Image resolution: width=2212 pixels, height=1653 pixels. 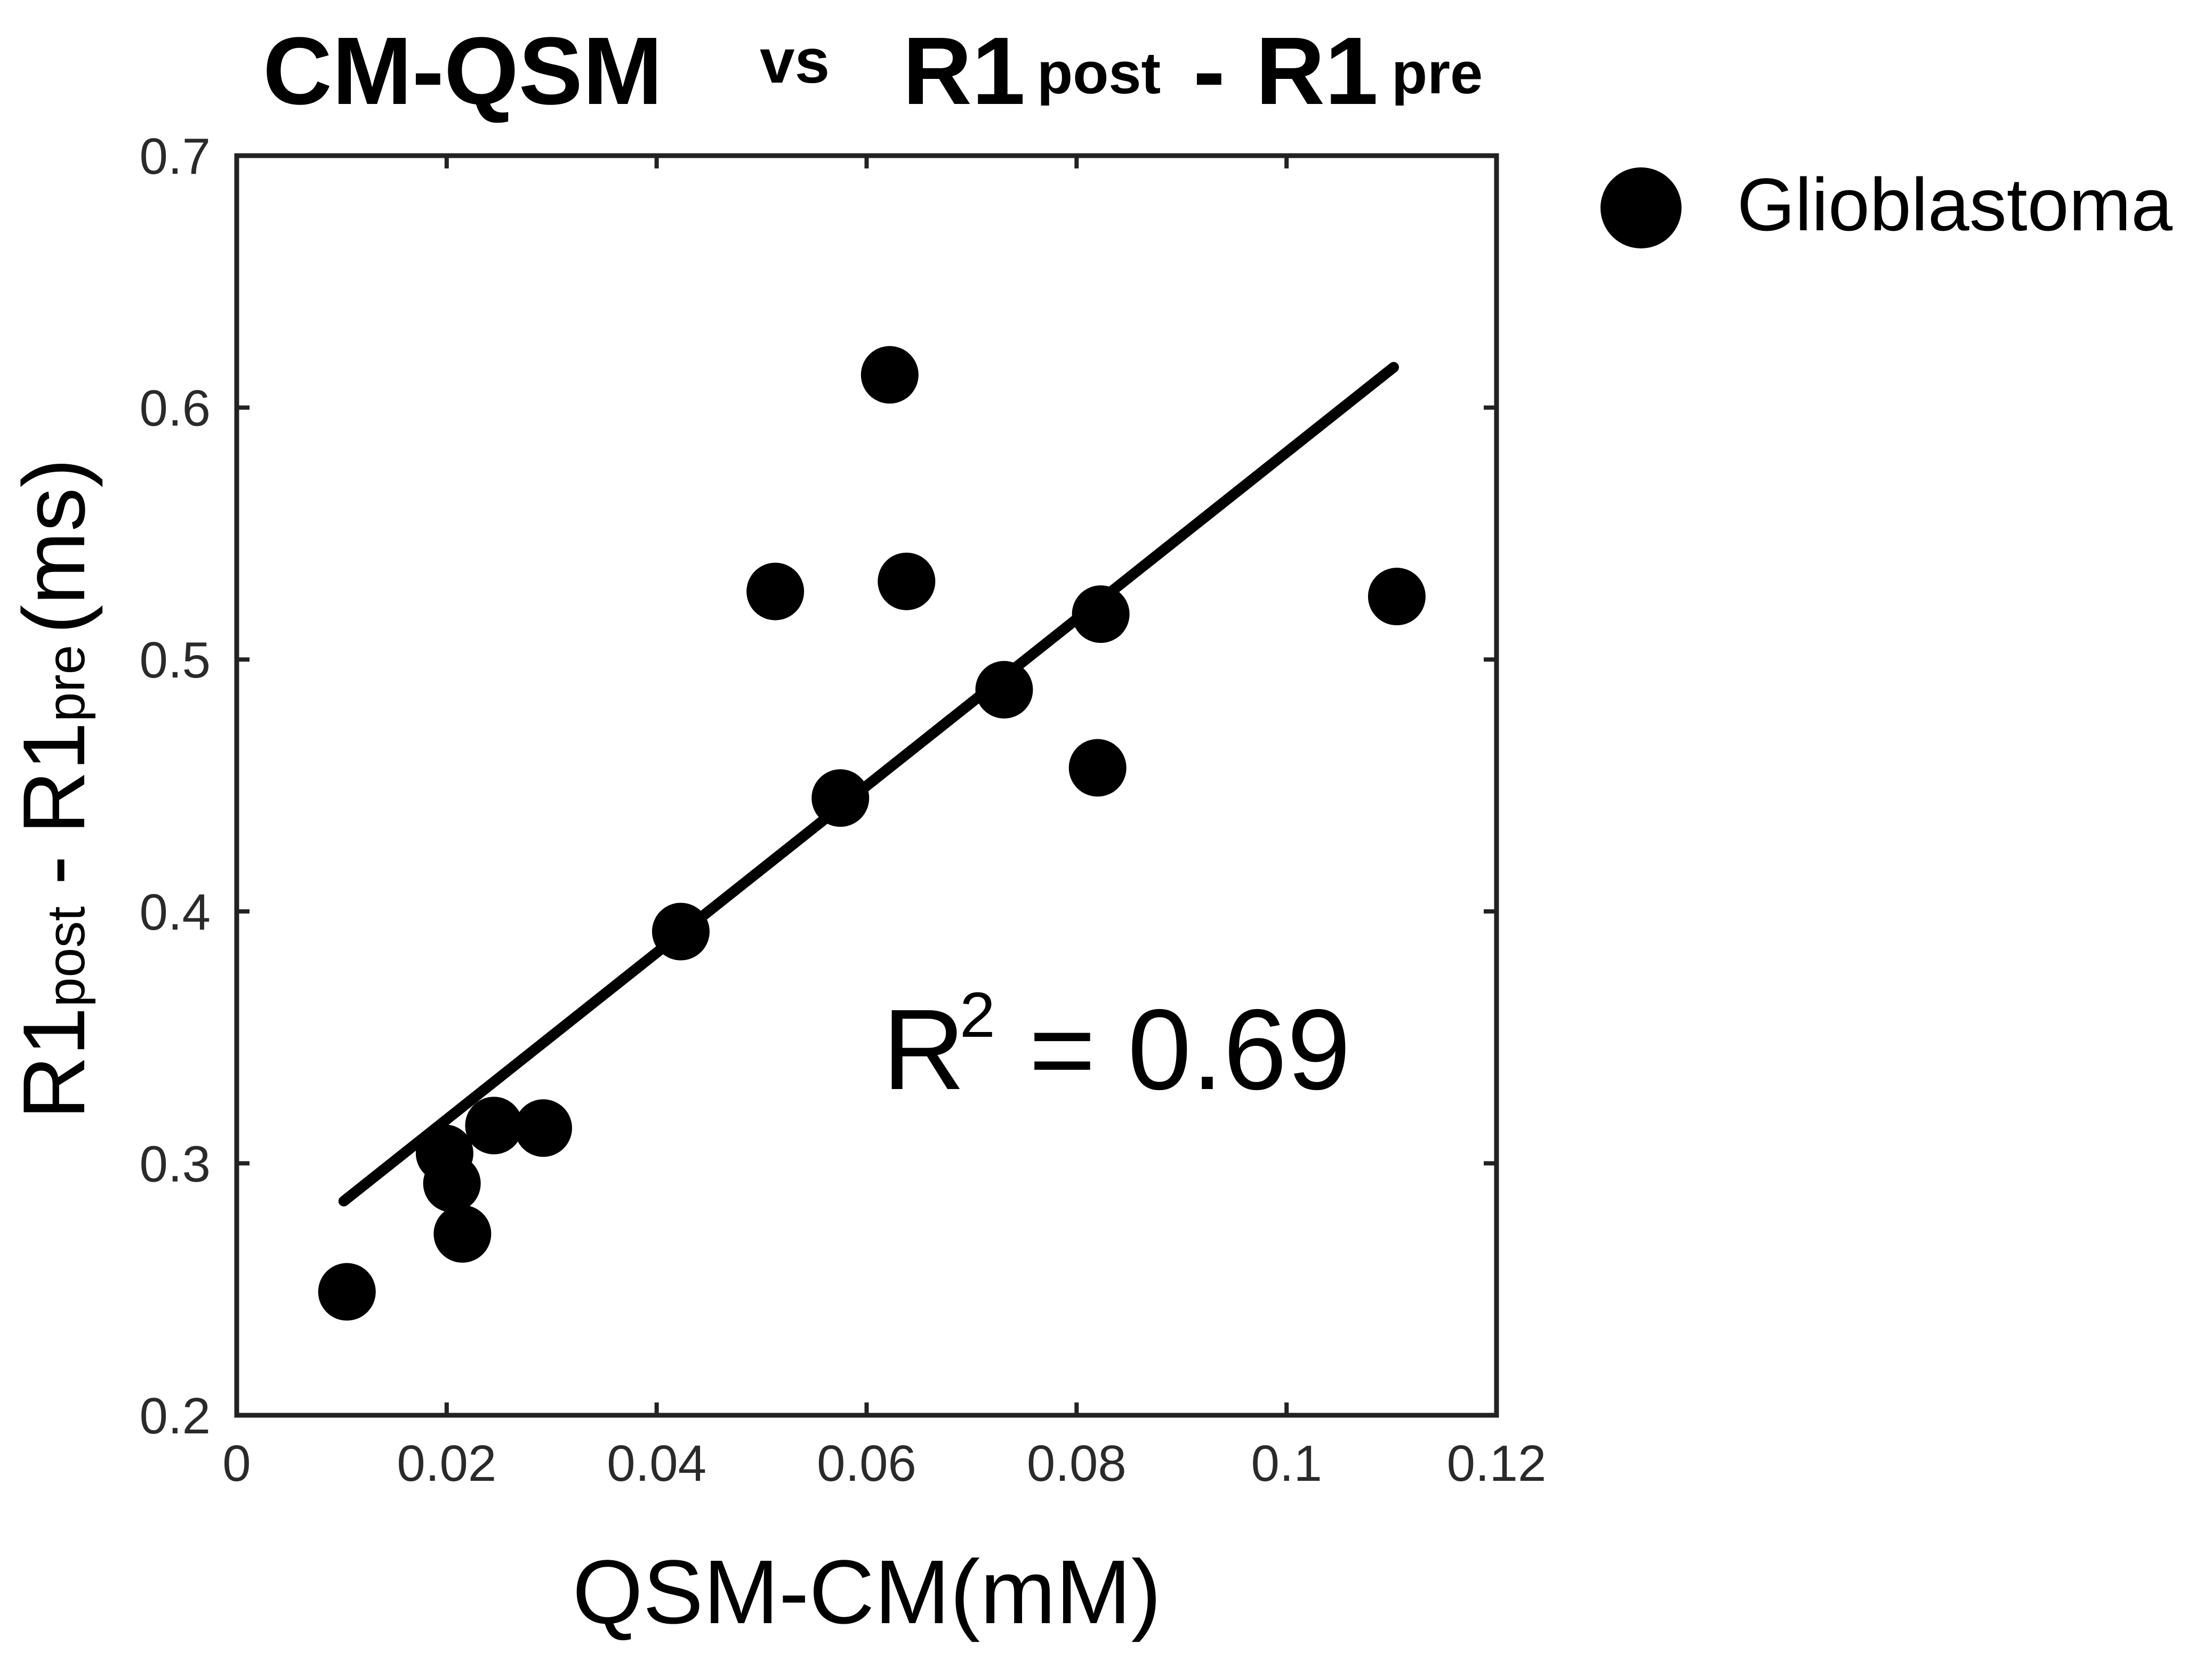 I want to click on r-squared-r: R, so click(x=924, y=1049).